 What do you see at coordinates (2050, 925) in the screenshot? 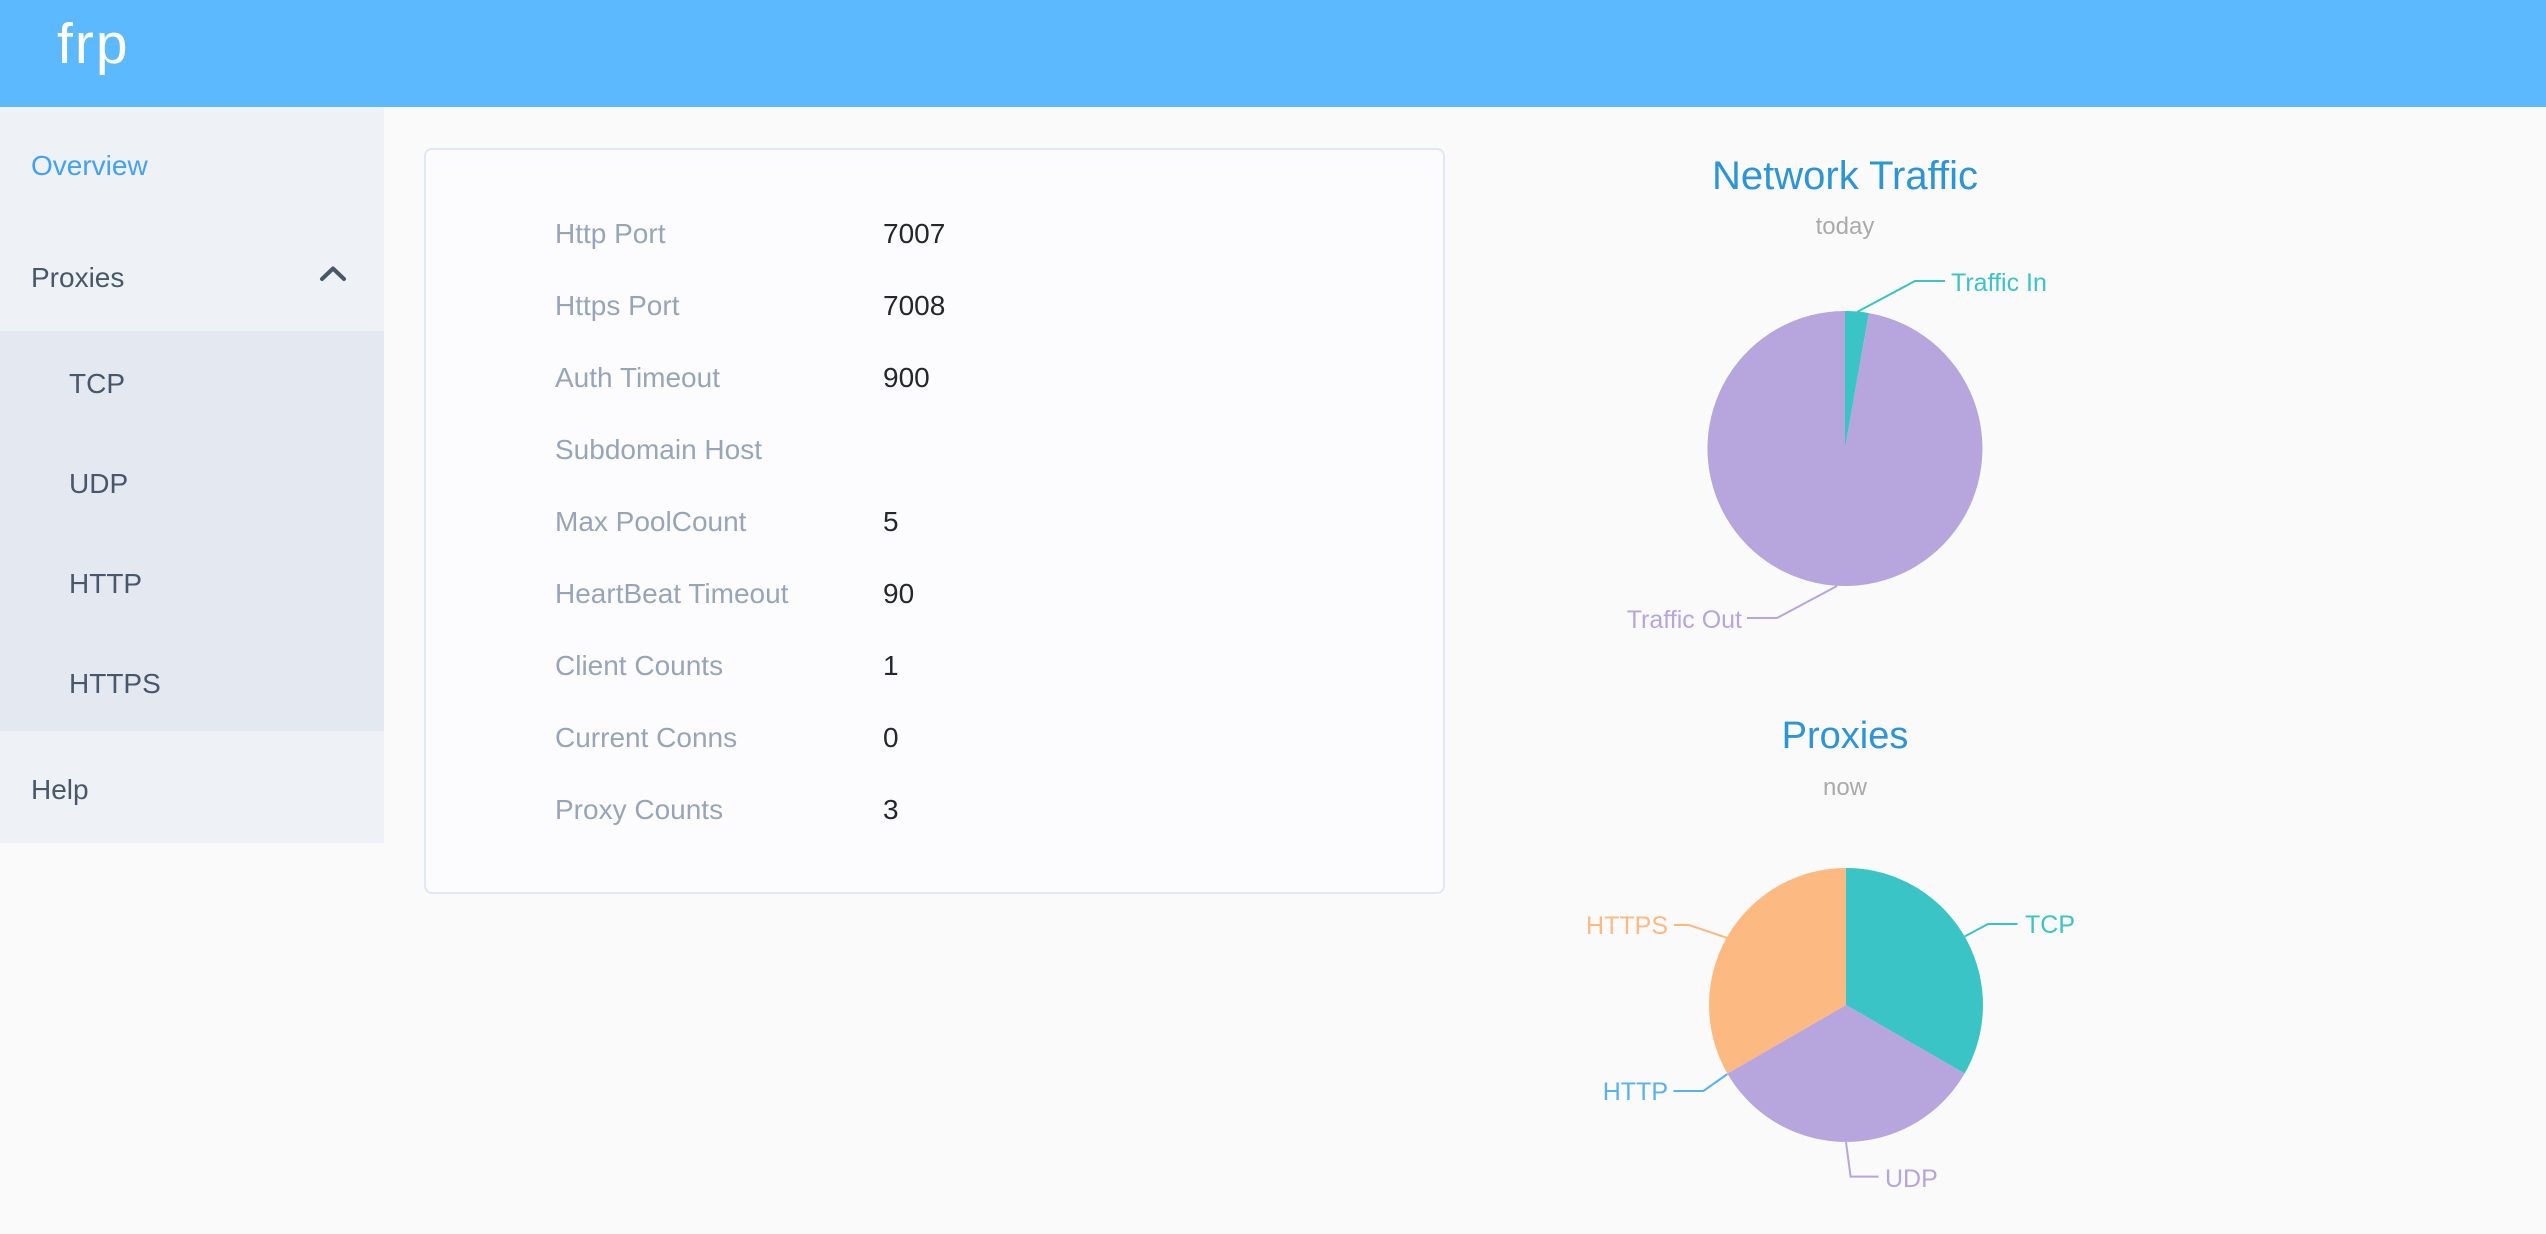
I see `svg-text: TCP` at bounding box center [2050, 925].